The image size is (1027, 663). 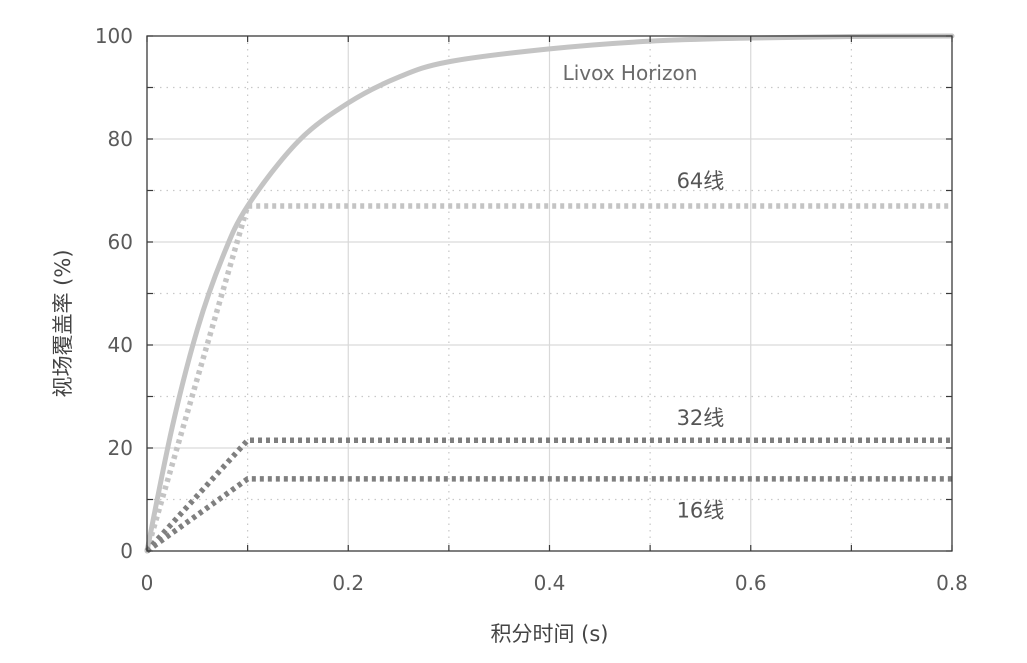 I want to click on series-label-livox-horizon: Livox Horizon, so click(x=630, y=73).